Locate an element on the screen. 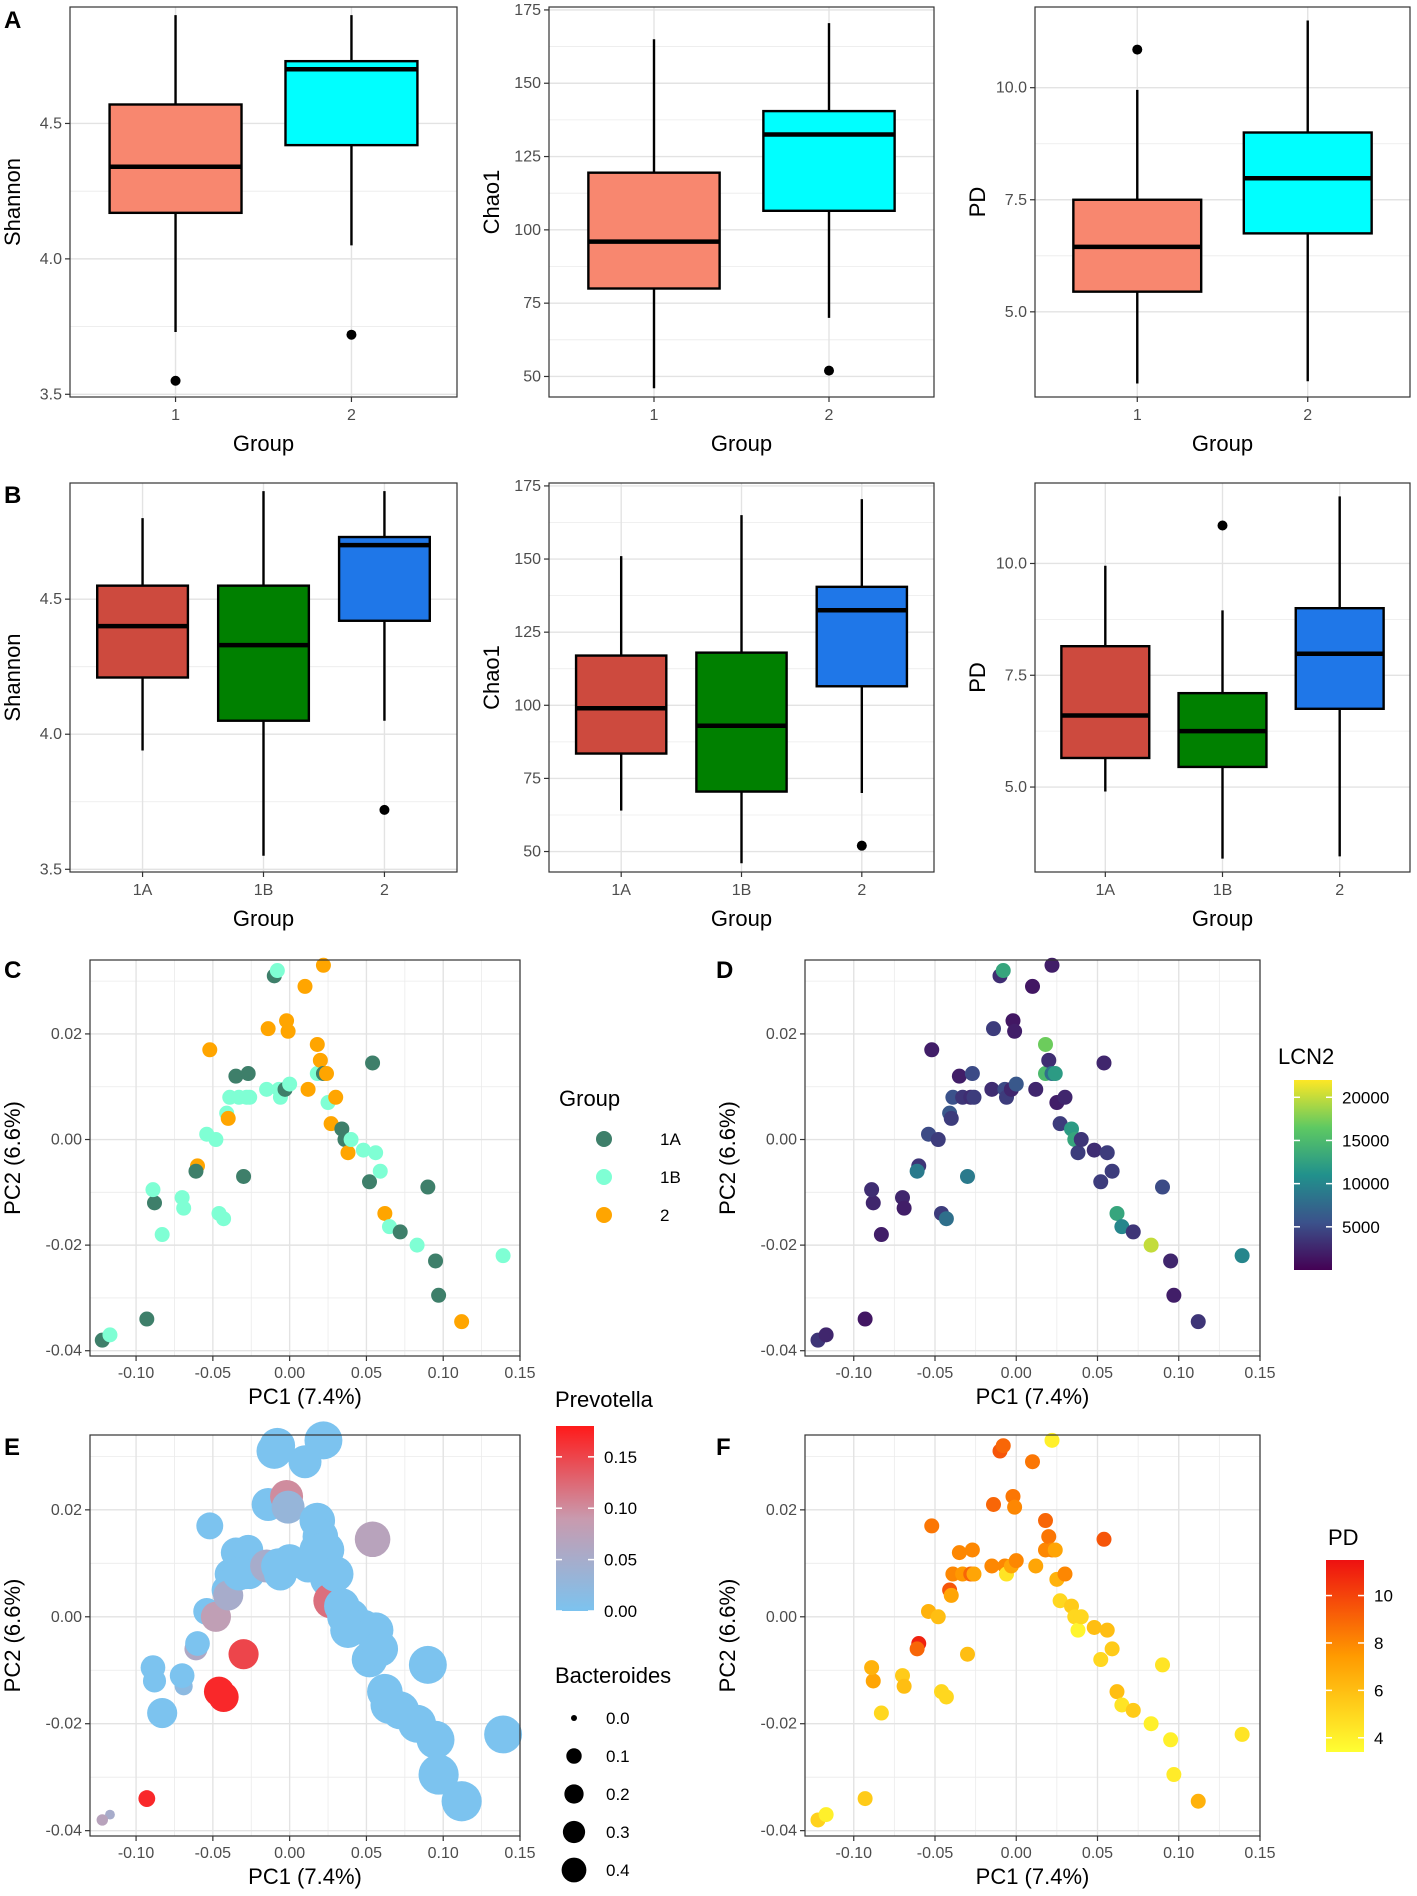 The width and height of the screenshot is (1417, 1896). colorbar-title: LCN2 is located at coordinates (1306, 1056).